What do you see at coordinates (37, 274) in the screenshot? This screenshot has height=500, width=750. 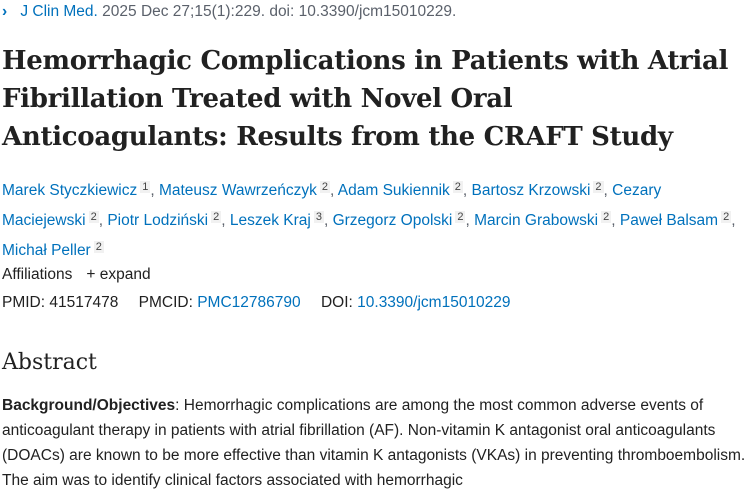 I see `affiliations-label: Affiliations` at bounding box center [37, 274].